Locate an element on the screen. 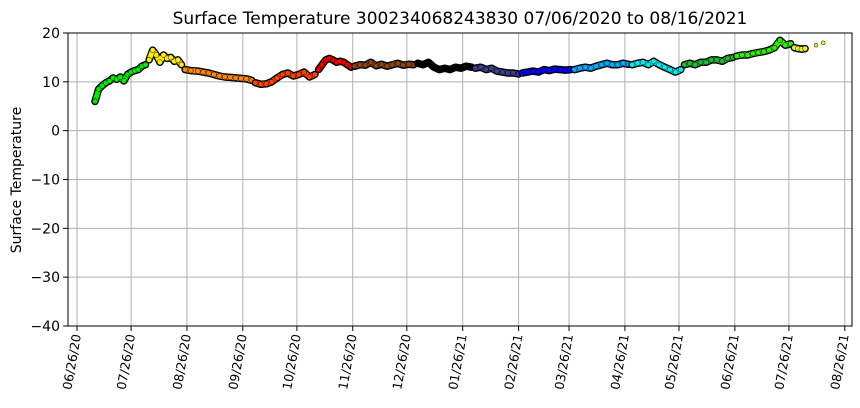 Image resolution: width=860 pixels, height=408 pixels. x-tick-label: 05/26/21 is located at coordinates (673, 362).